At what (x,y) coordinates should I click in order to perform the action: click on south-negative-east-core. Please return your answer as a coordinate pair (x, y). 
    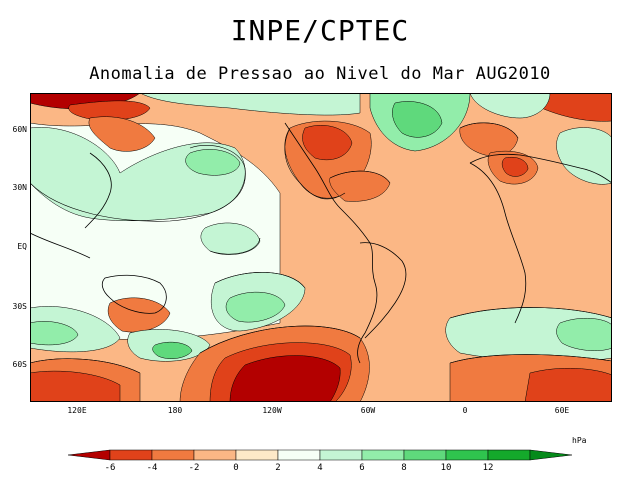
    Looking at the image, I should click on (568, 384).